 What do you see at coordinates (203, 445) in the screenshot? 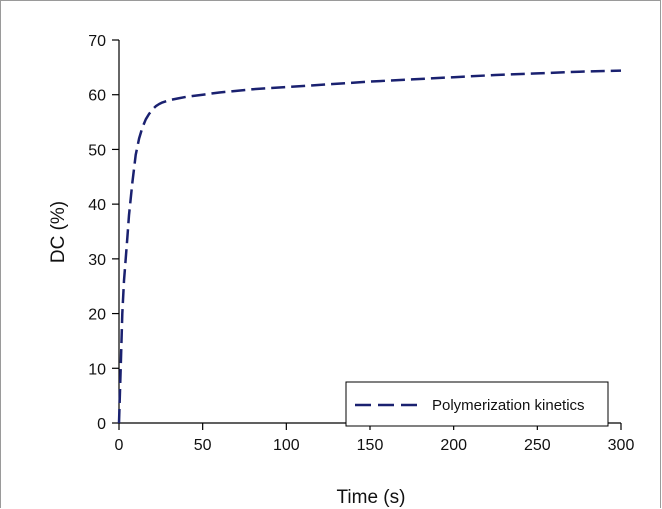
I see `x-tick-label: 50` at bounding box center [203, 445].